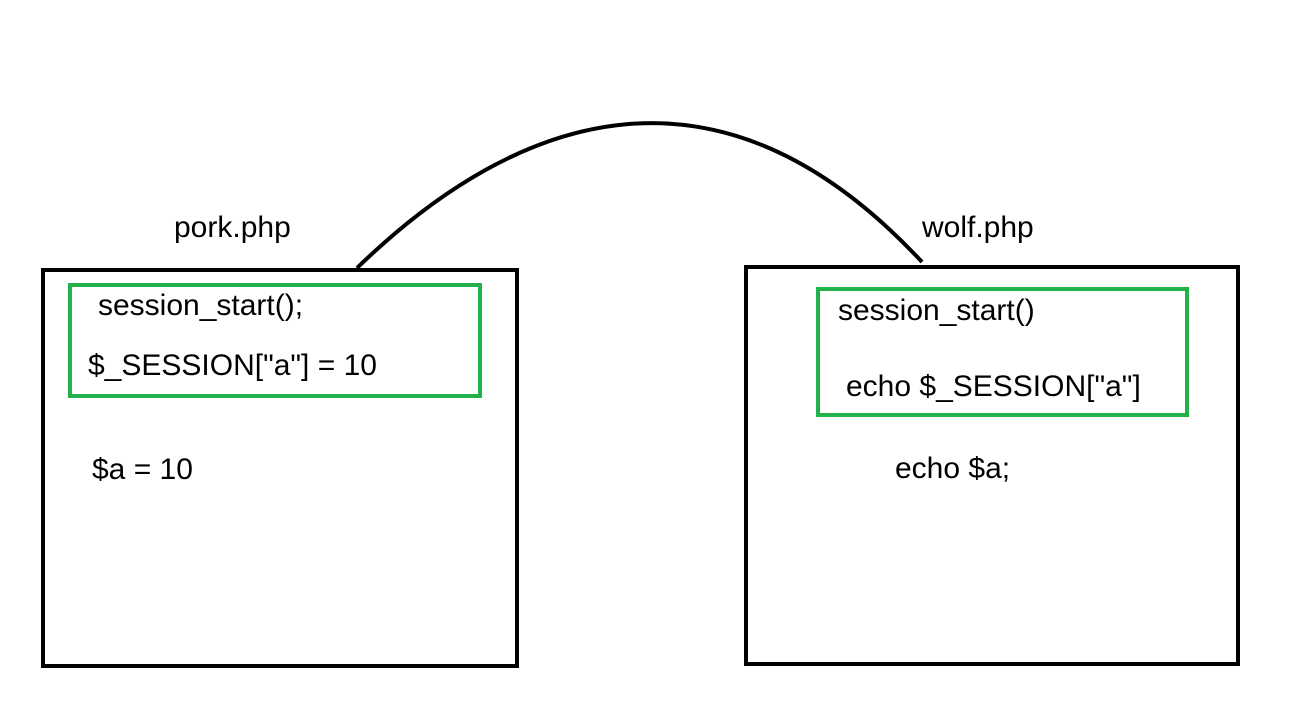 The image size is (1296, 727). I want to click on right-session-line-1: session_start(), so click(936, 310).